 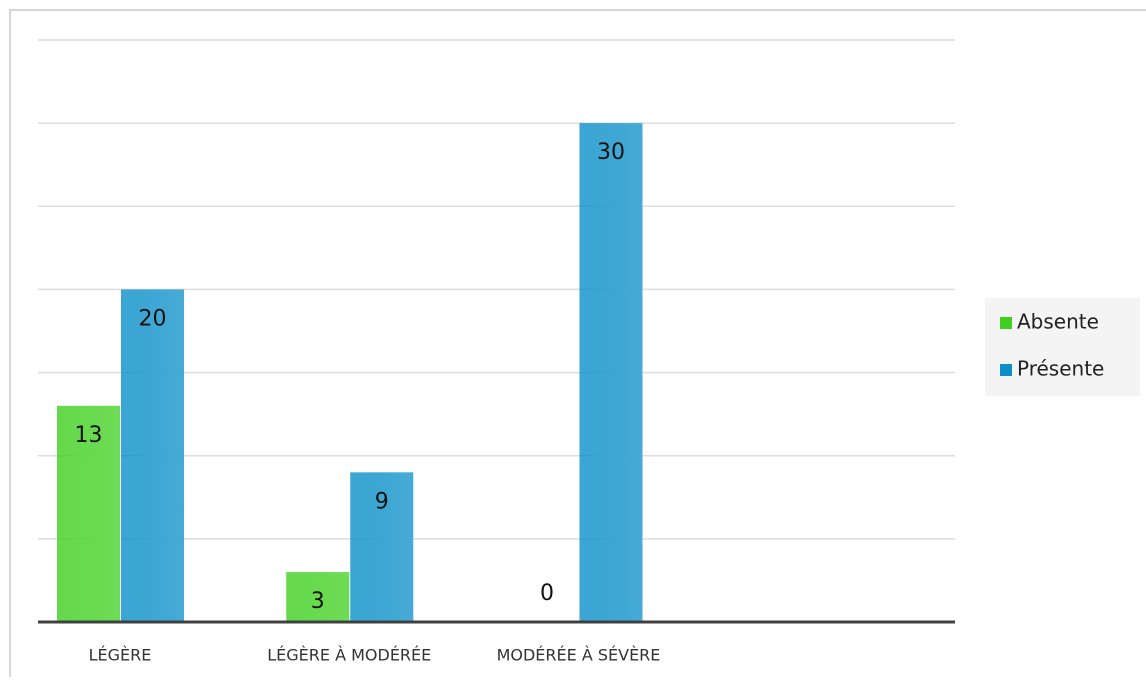 I want to click on x-tick-label: LÉGÈRE, so click(x=120, y=655).